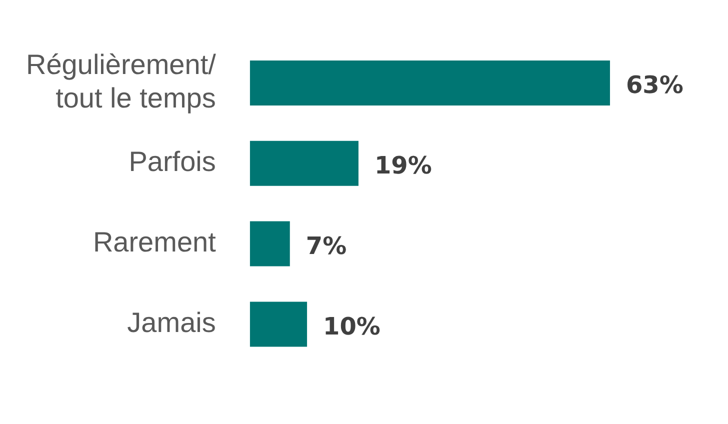 The image size is (728, 424). I want to click on data-label: 19%, so click(403, 166).